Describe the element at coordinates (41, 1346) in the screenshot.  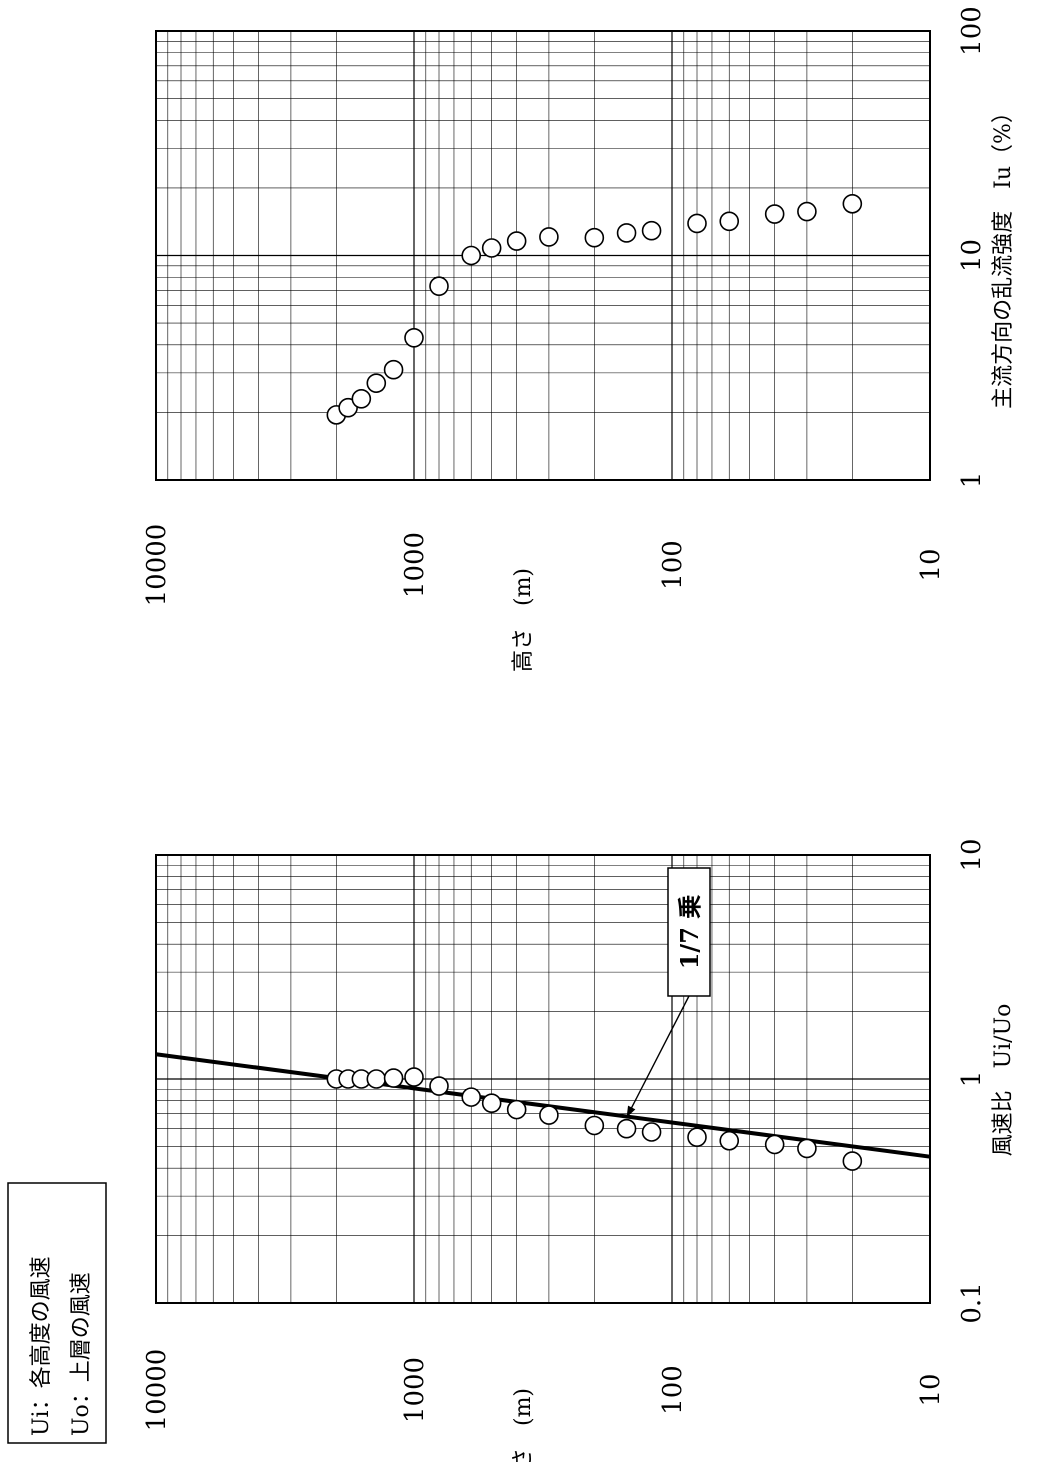
I see `legend-line-1: Ui：各高度の風速` at that location.